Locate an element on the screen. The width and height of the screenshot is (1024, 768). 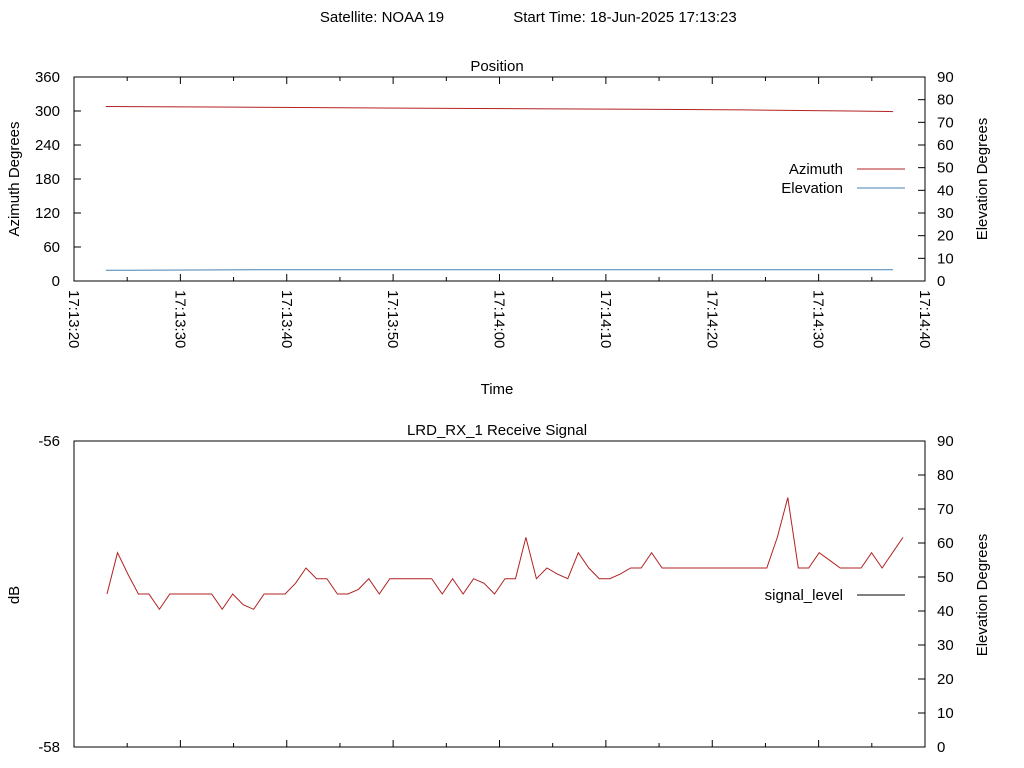
x-tick-label: 17:13:20 is located at coordinates (73, 319).